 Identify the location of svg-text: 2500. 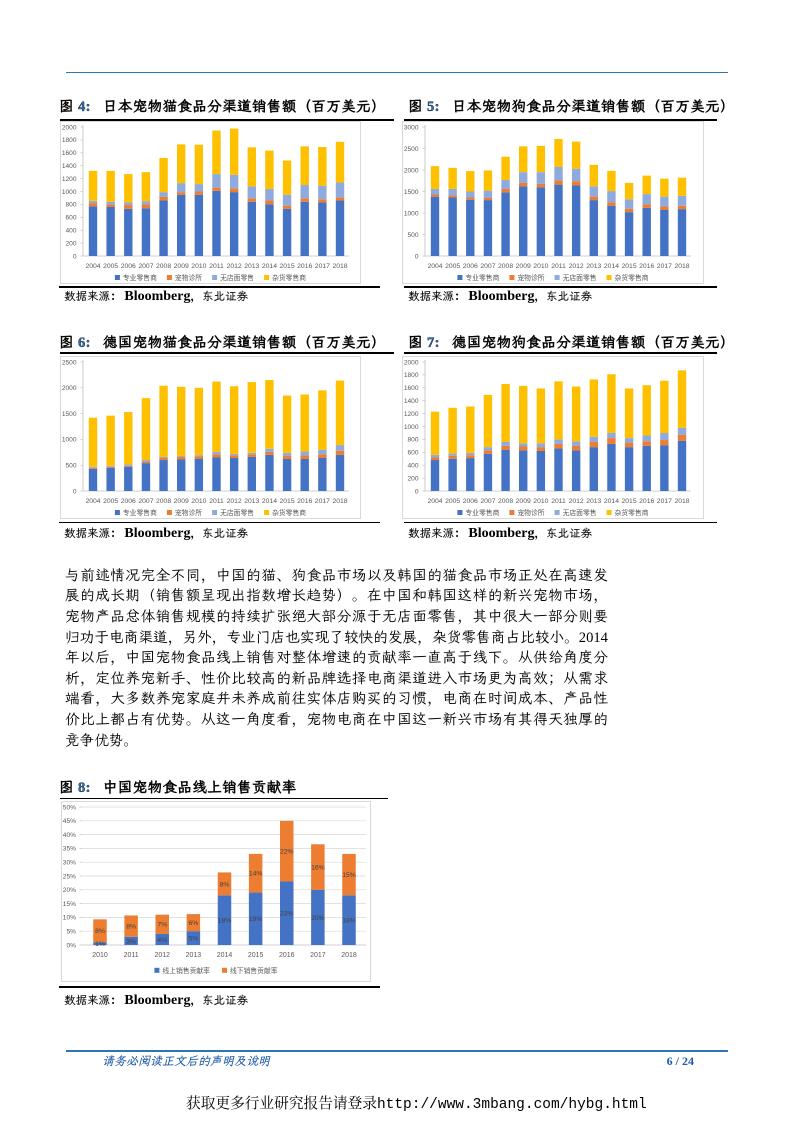
(69, 362).